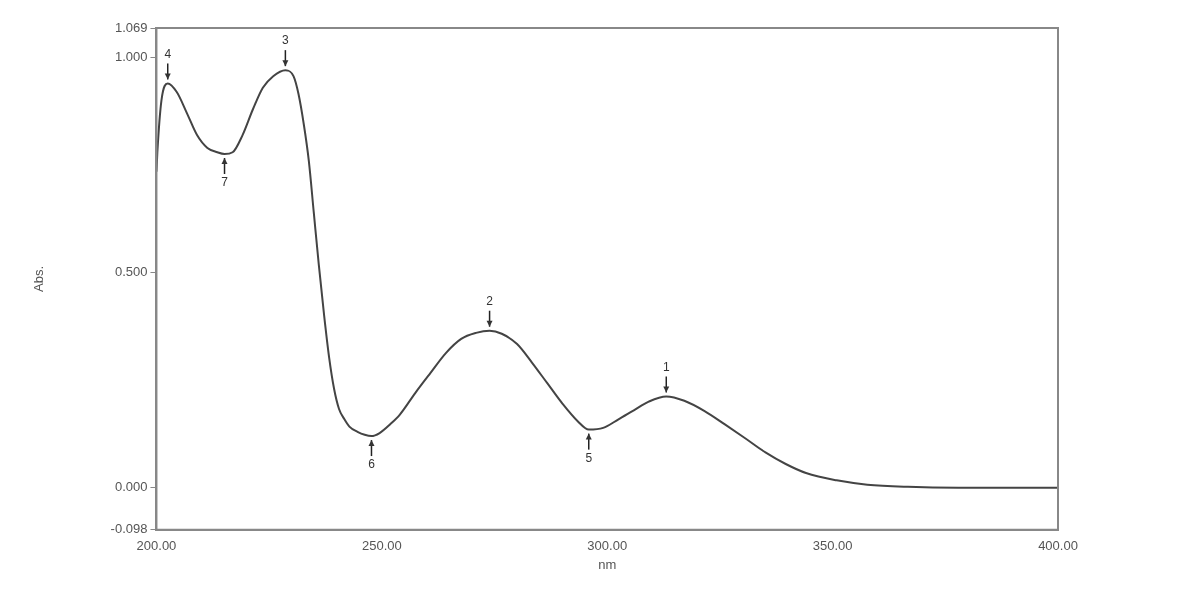  What do you see at coordinates (131, 487) in the screenshot?
I see `y-tick-label: 0.000` at bounding box center [131, 487].